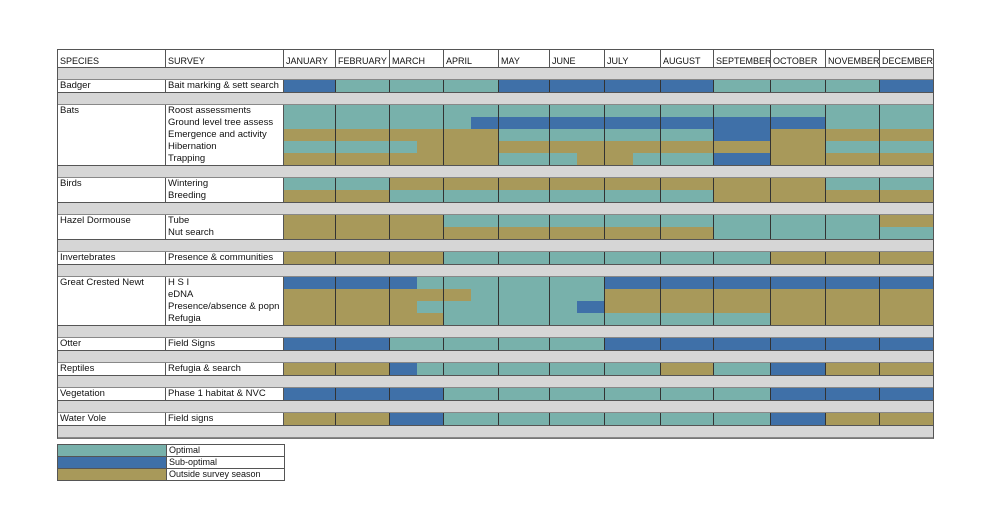  What do you see at coordinates (742, 59) in the screenshot?
I see `header-month: SEPTEMBER` at bounding box center [742, 59].